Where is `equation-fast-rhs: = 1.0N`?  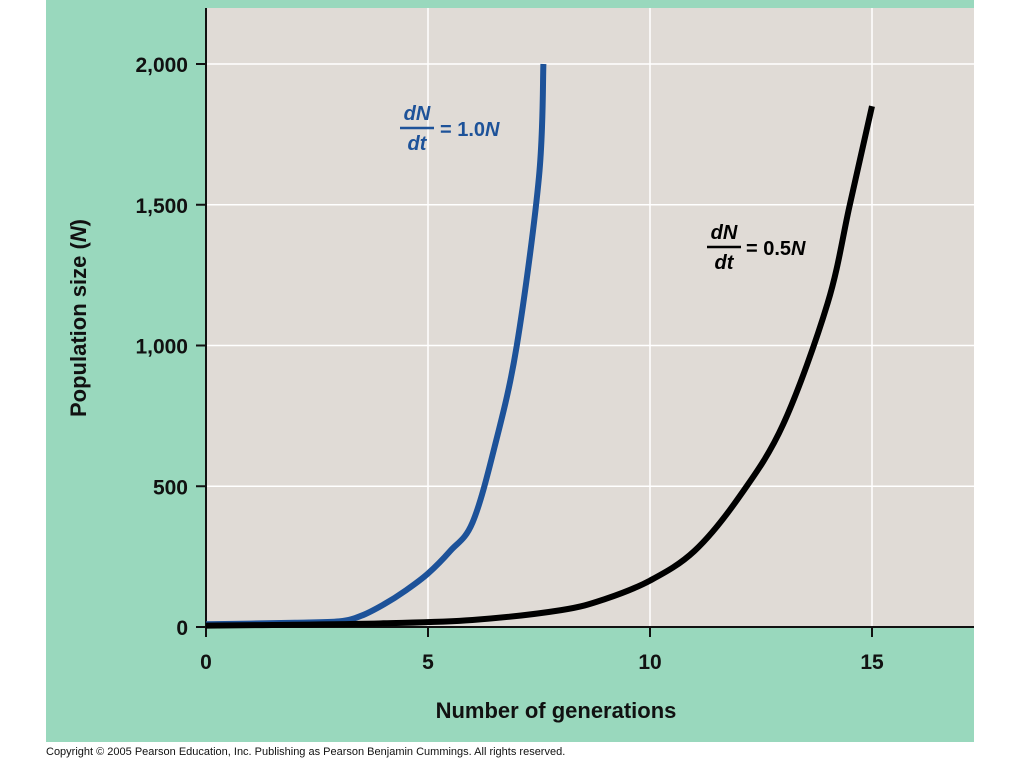 equation-fast-rhs: = 1.0N is located at coordinates (470, 130).